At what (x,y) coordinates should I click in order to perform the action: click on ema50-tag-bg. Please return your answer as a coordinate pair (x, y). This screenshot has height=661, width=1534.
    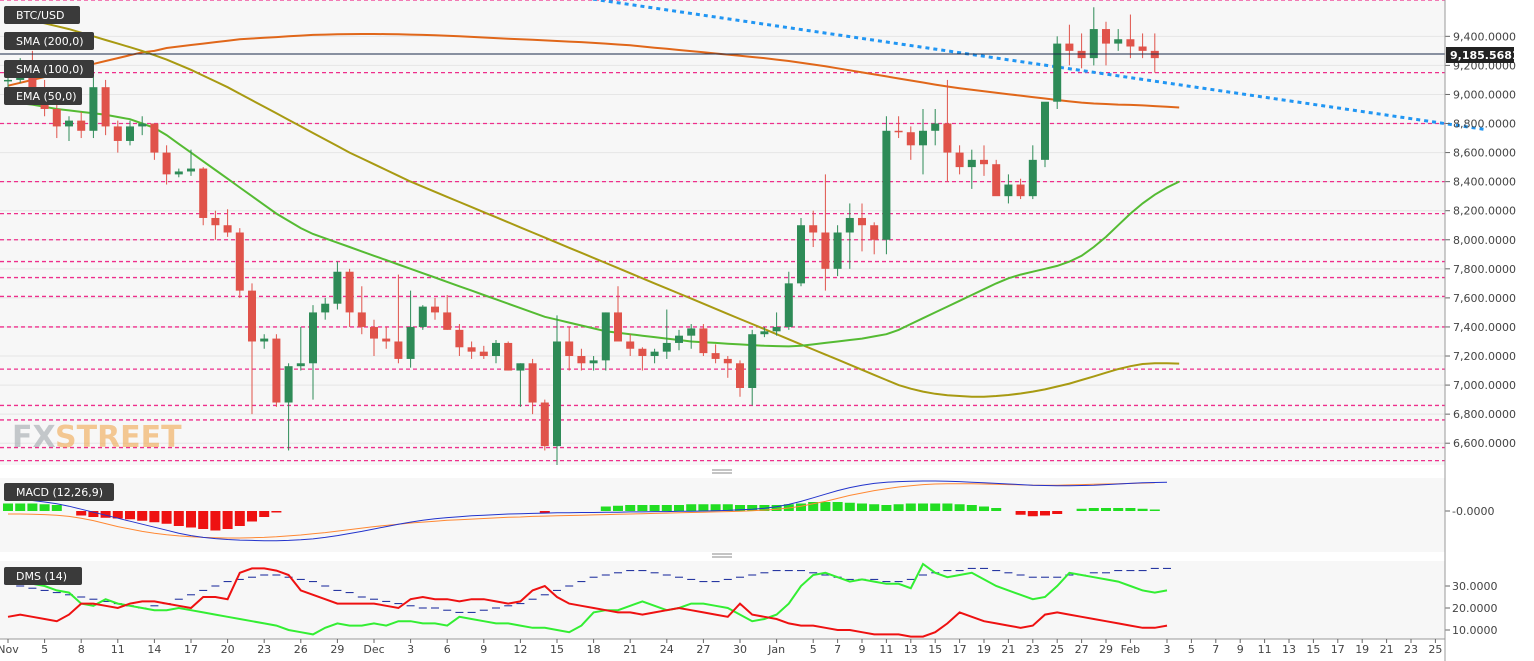
    Looking at the image, I should click on (43, 96).